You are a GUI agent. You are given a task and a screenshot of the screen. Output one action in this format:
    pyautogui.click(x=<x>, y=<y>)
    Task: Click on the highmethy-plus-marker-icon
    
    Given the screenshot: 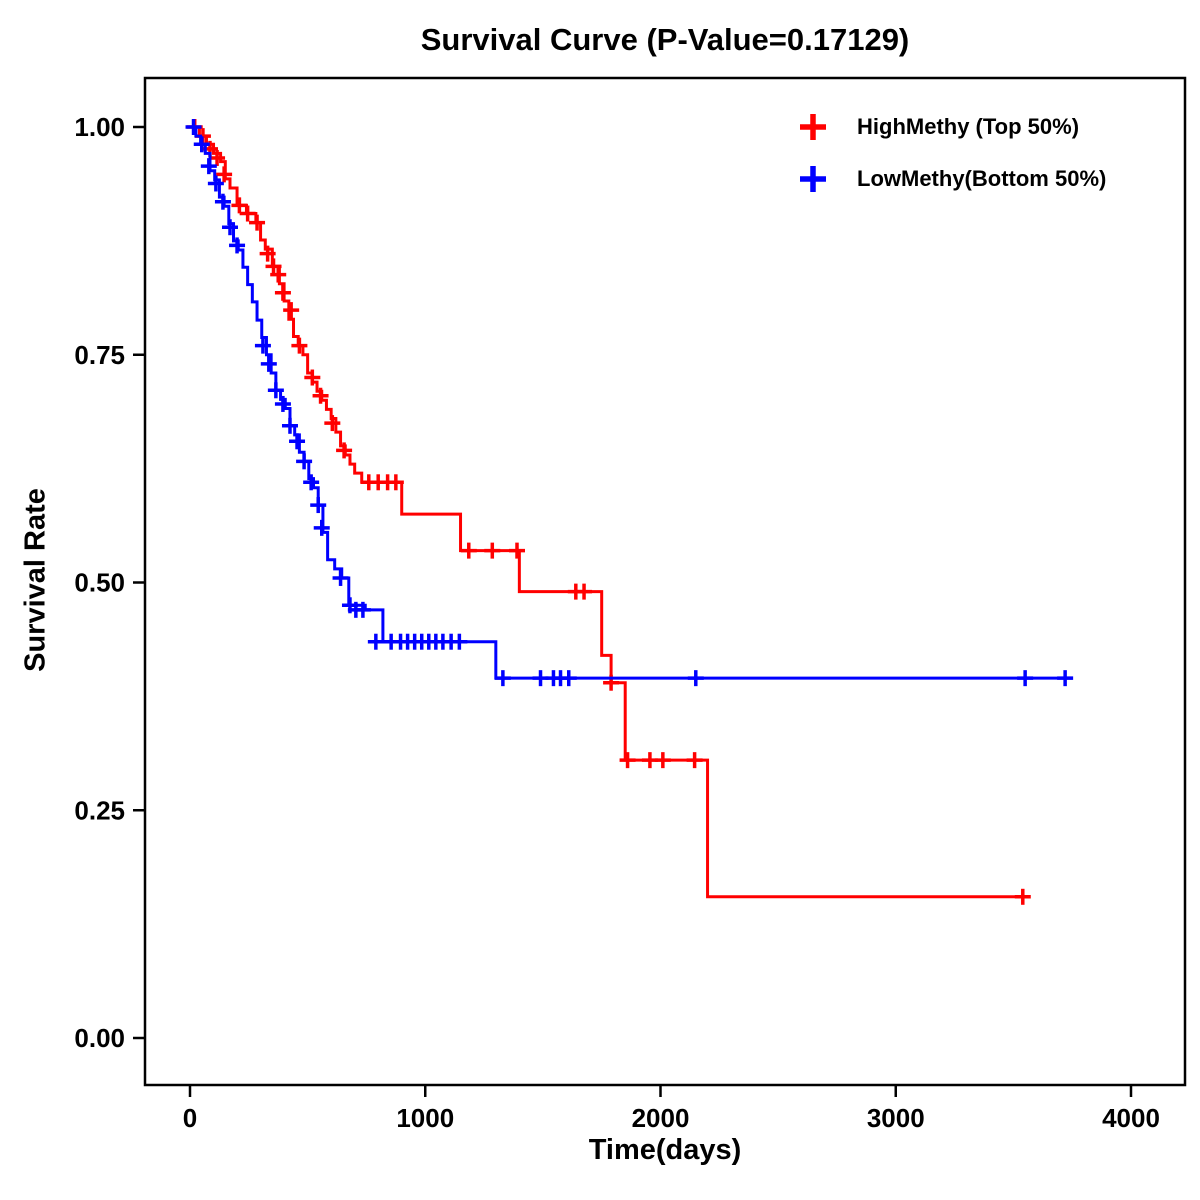 What is the action you would take?
    pyautogui.click(x=813, y=127)
    